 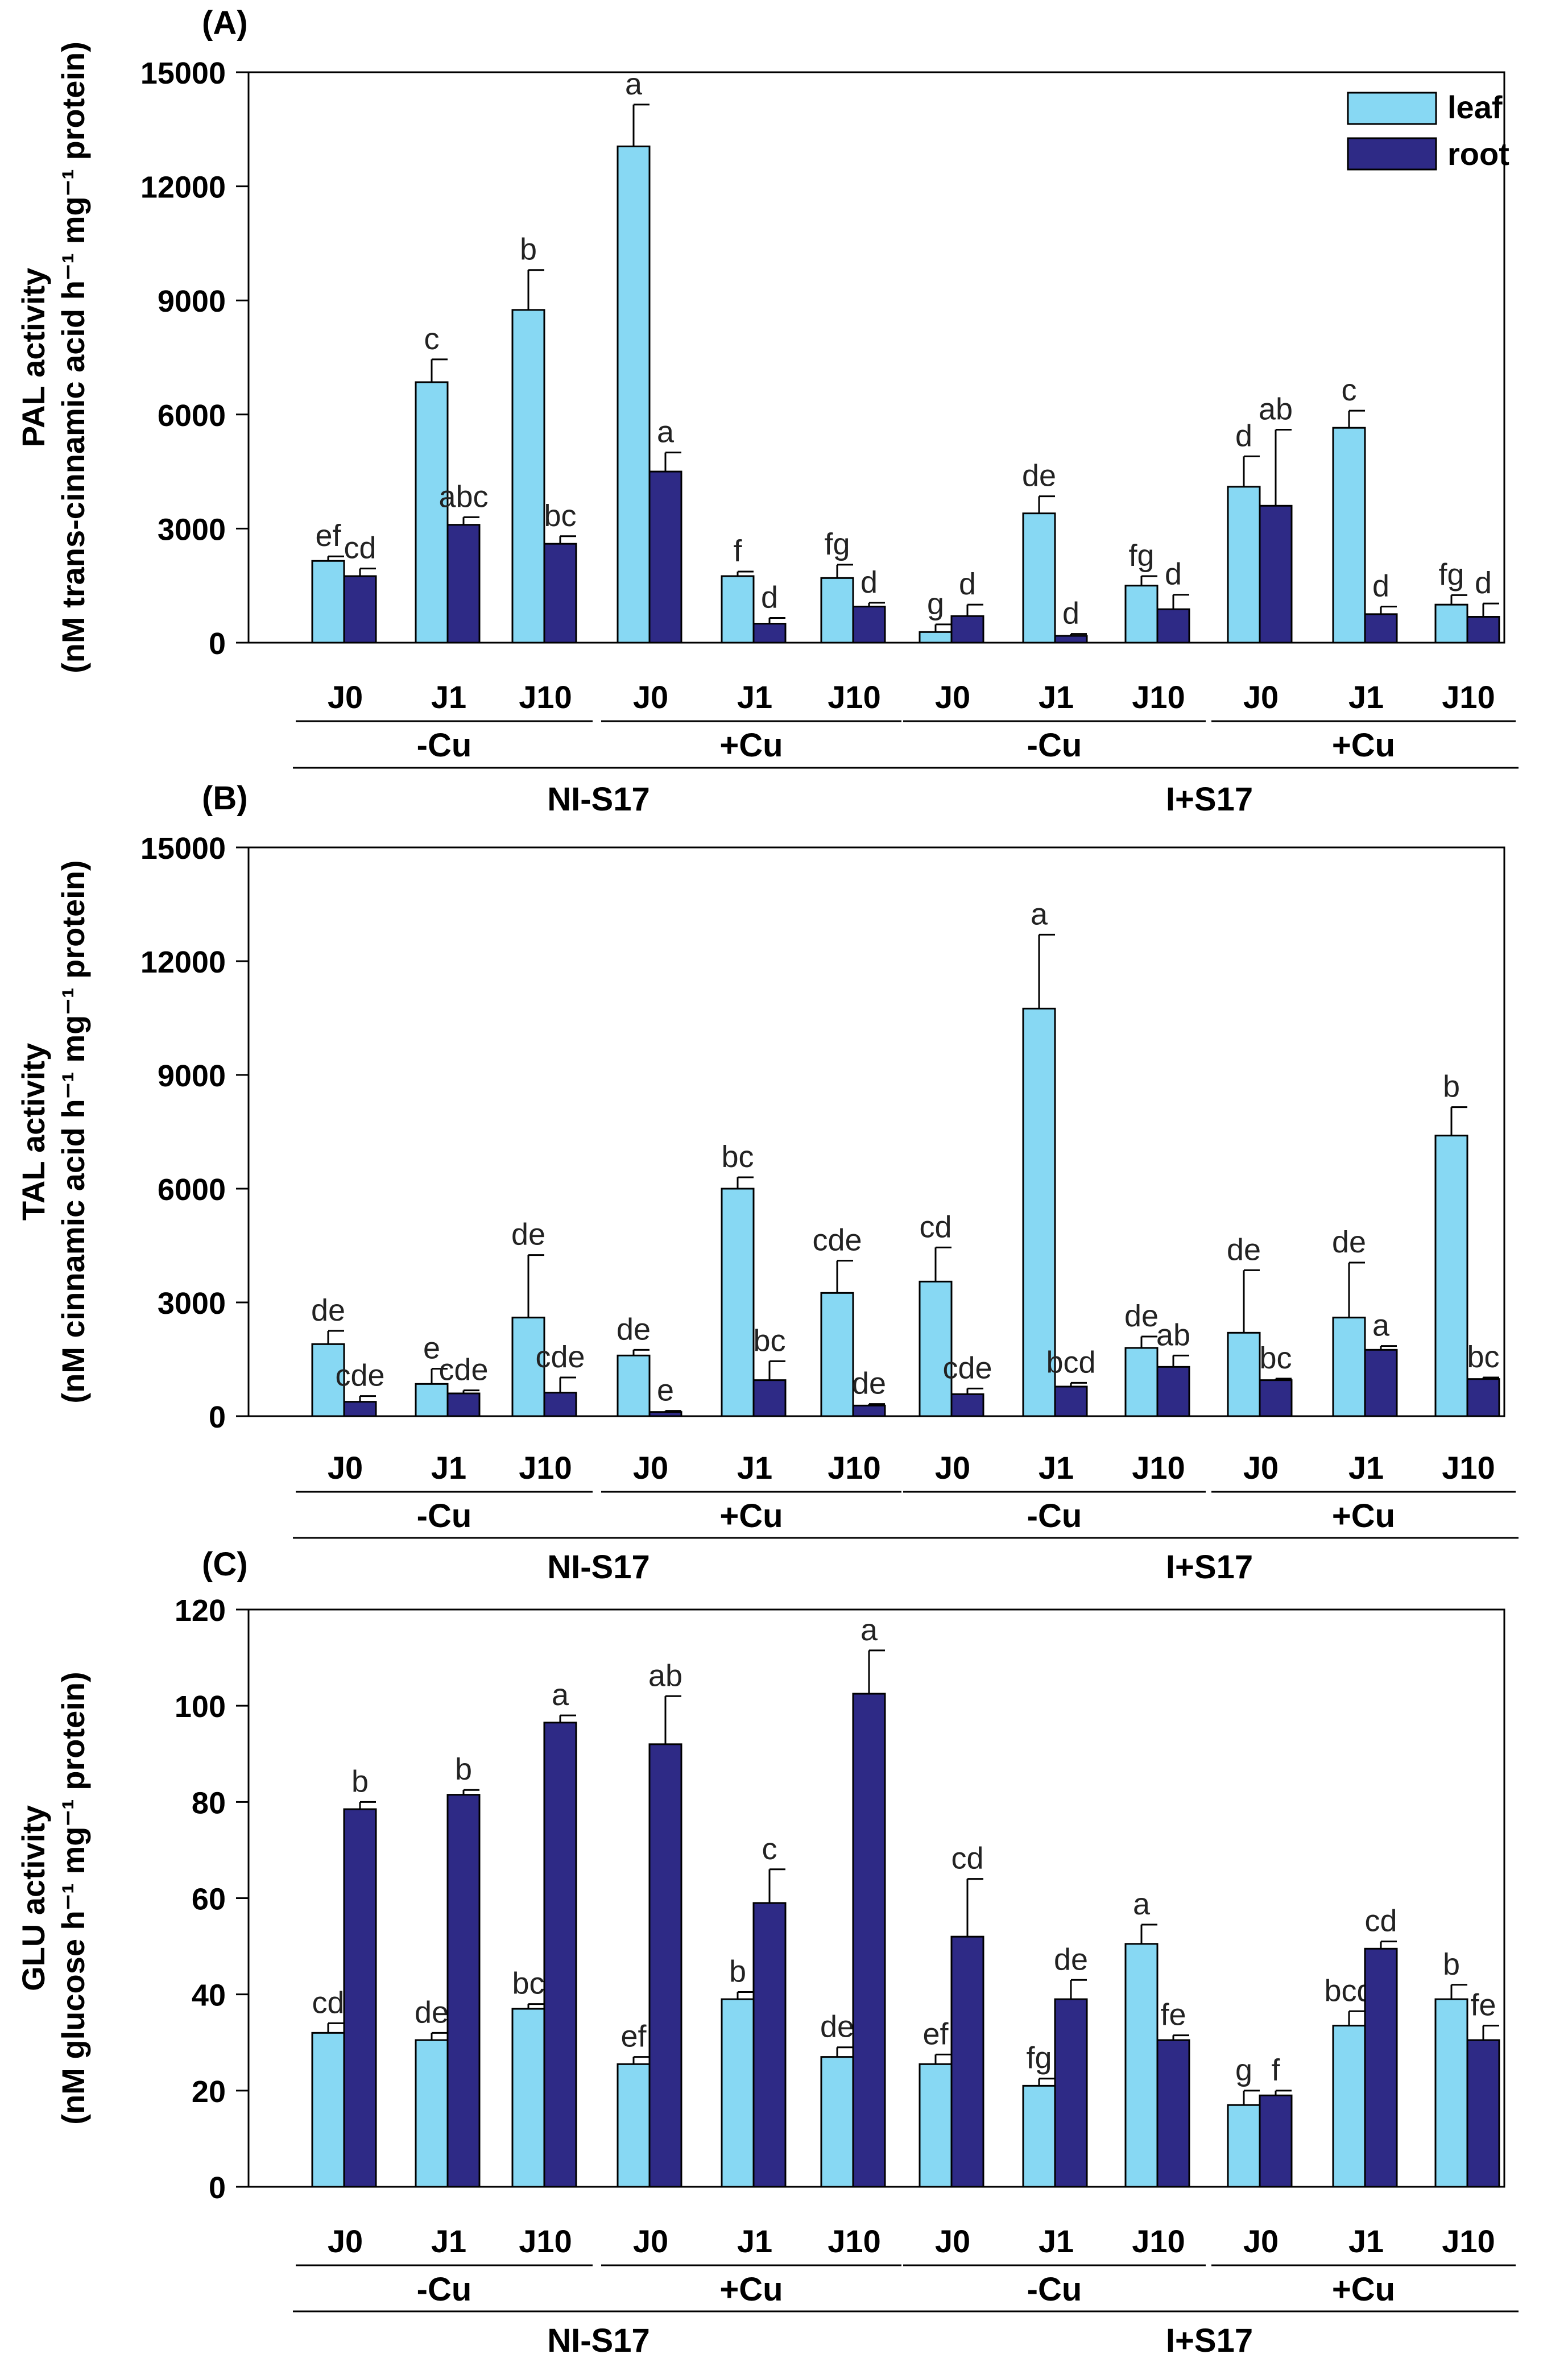 I want to click on y-axis-label: TAL activity, so click(x=33, y=1132).